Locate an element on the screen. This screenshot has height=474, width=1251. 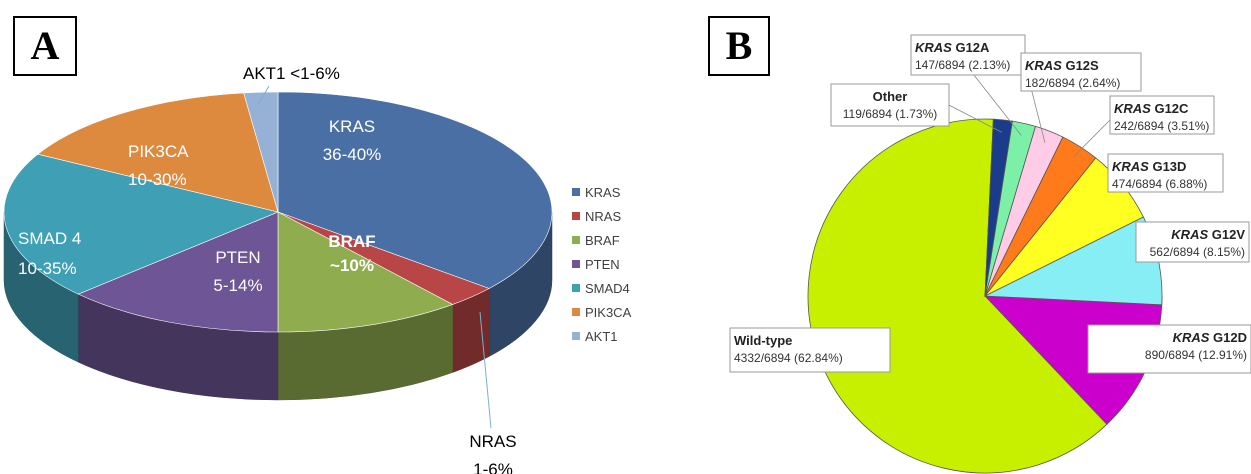
callout-variant: G12D is located at coordinates (1228, 337).